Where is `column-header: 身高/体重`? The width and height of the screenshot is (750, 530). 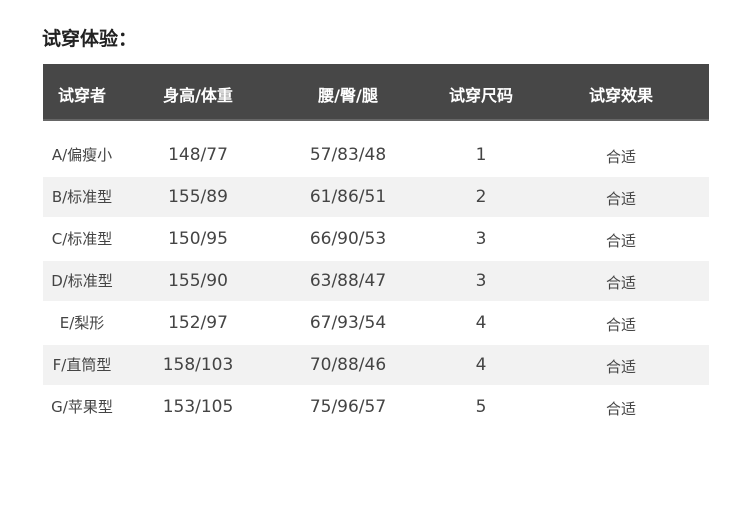 column-header: 身高/体重 is located at coordinates (198, 95).